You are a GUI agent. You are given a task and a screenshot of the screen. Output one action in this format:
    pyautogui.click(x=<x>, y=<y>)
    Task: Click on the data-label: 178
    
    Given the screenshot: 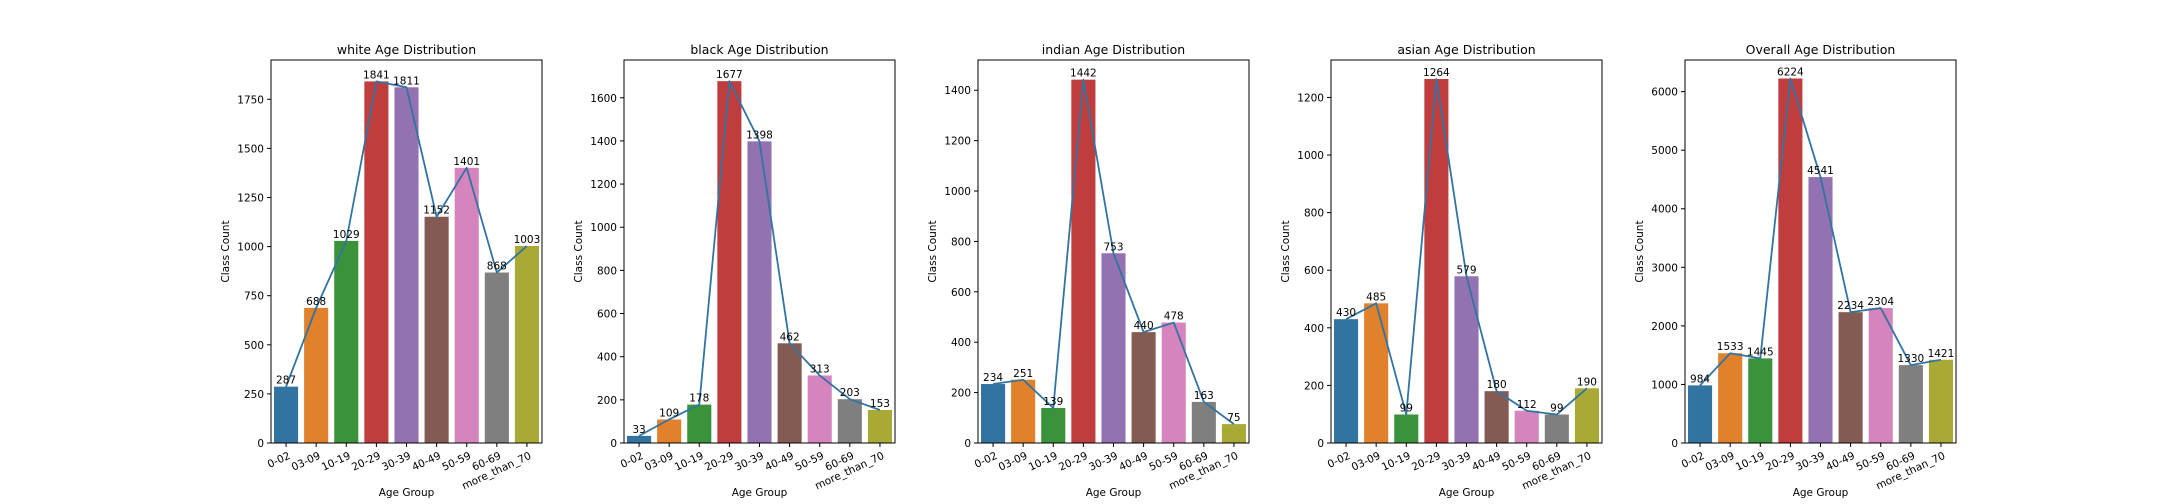 What is the action you would take?
    pyautogui.click(x=699, y=399)
    